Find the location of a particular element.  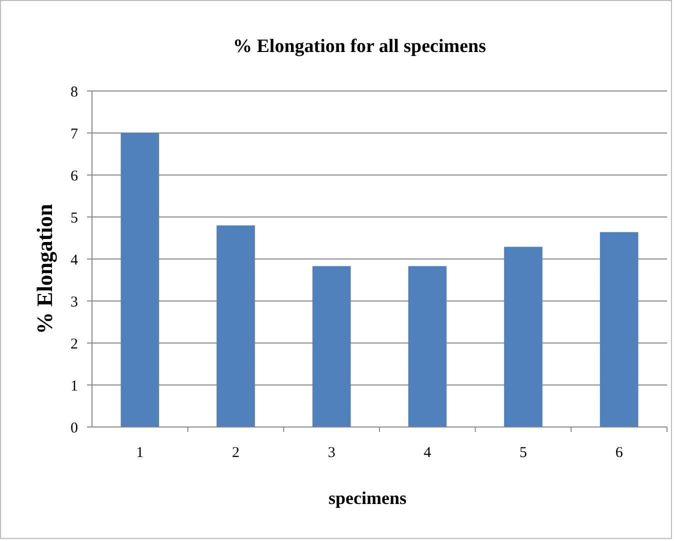

x-tick-label: 6 is located at coordinates (619, 453).